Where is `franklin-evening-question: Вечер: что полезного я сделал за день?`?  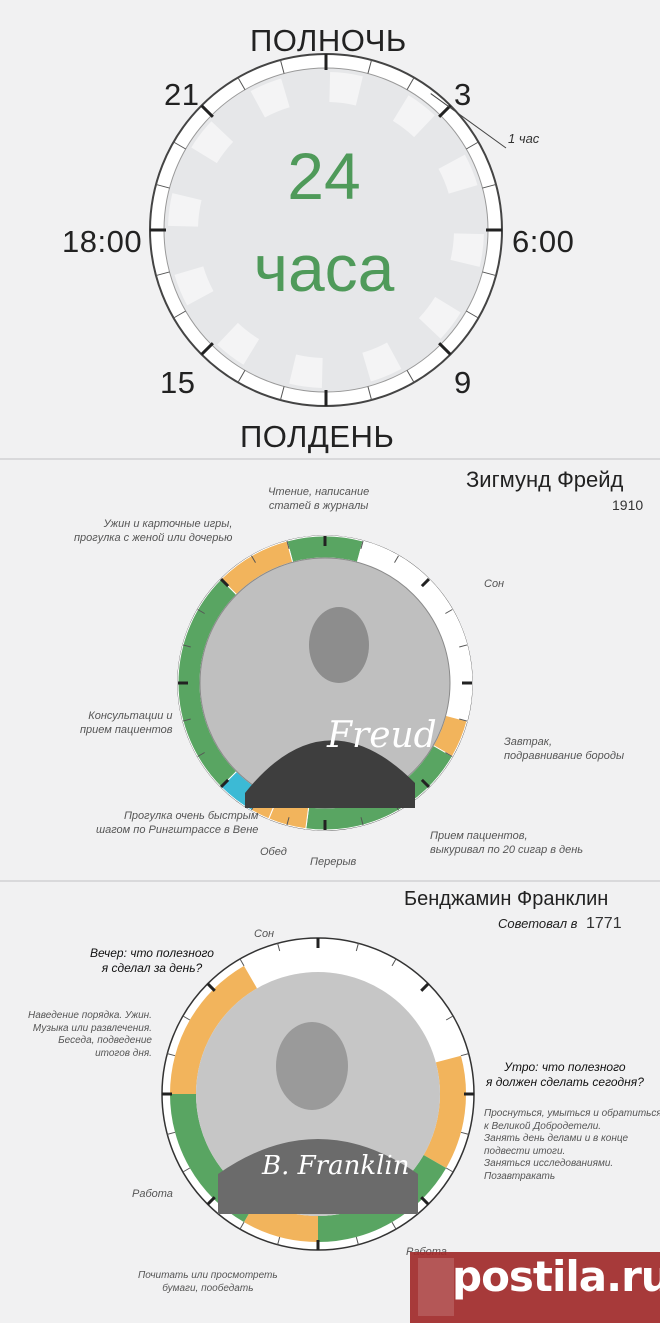
franklin-evening-question: Вечер: что полезного я сделал за день? is located at coordinates (152, 960).